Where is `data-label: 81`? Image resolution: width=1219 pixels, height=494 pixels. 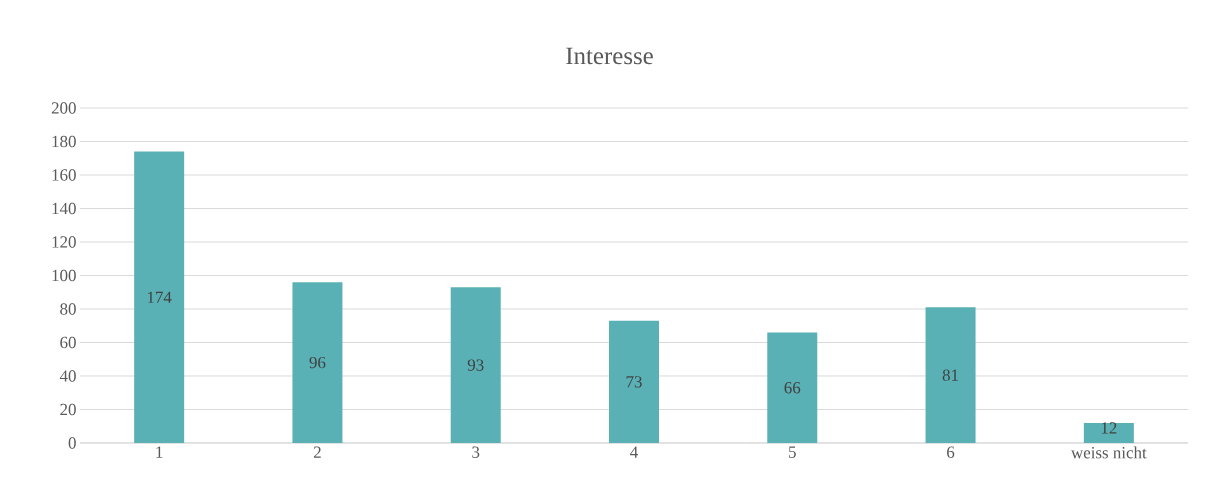 data-label: 81 is located at coordinates (950, 375).